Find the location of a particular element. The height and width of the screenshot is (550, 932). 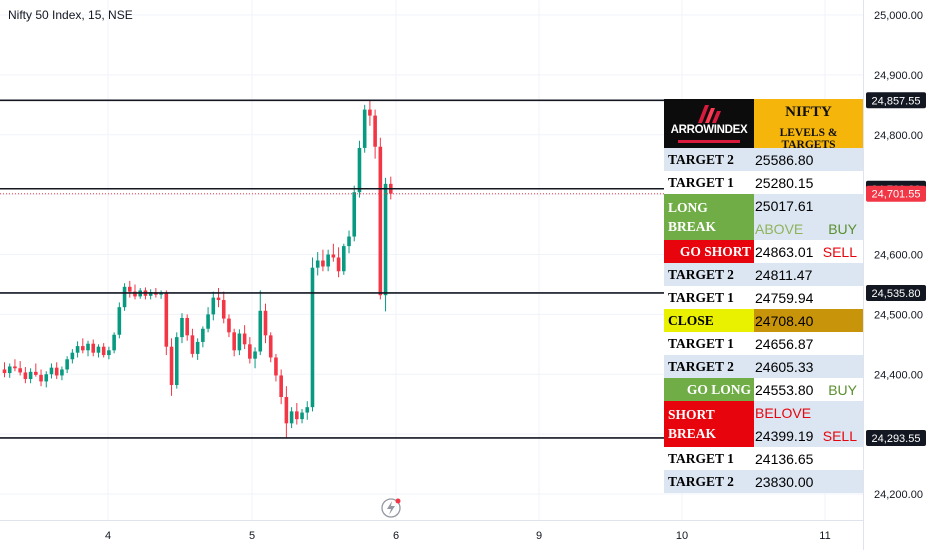

lightning-icon is located at coordinates (391, 508).